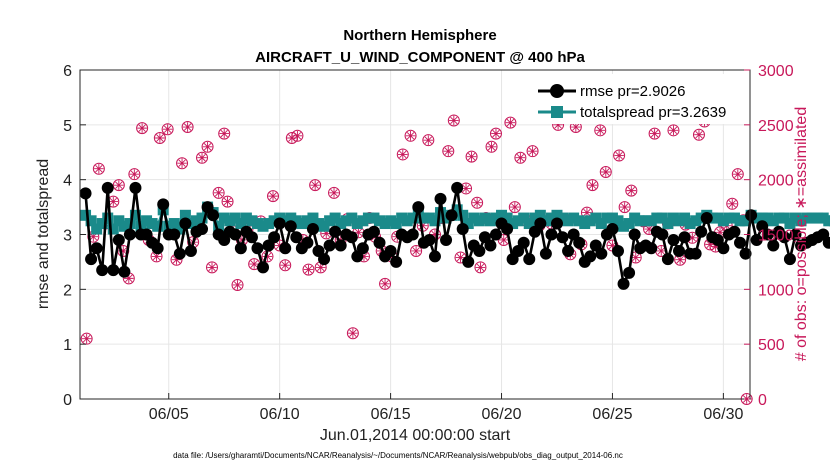 This screenshot has width=830, height=470. I want to click on totalspread-series, so click(455, 218).